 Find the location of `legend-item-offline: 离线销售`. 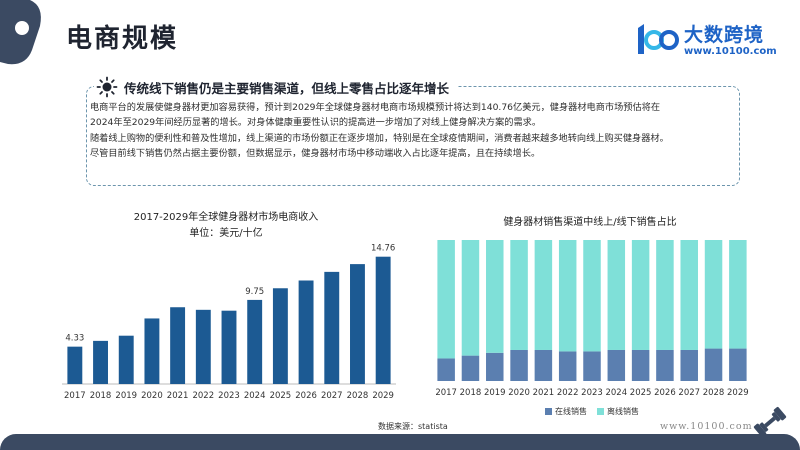

legend-item-offline: 离线销售 is located at coordinates (618, 411).